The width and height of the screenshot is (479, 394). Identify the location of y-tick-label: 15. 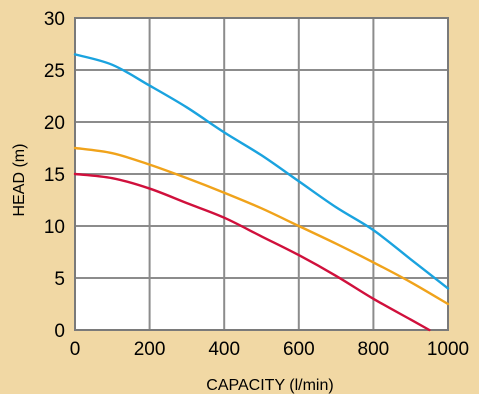
(54, 175).